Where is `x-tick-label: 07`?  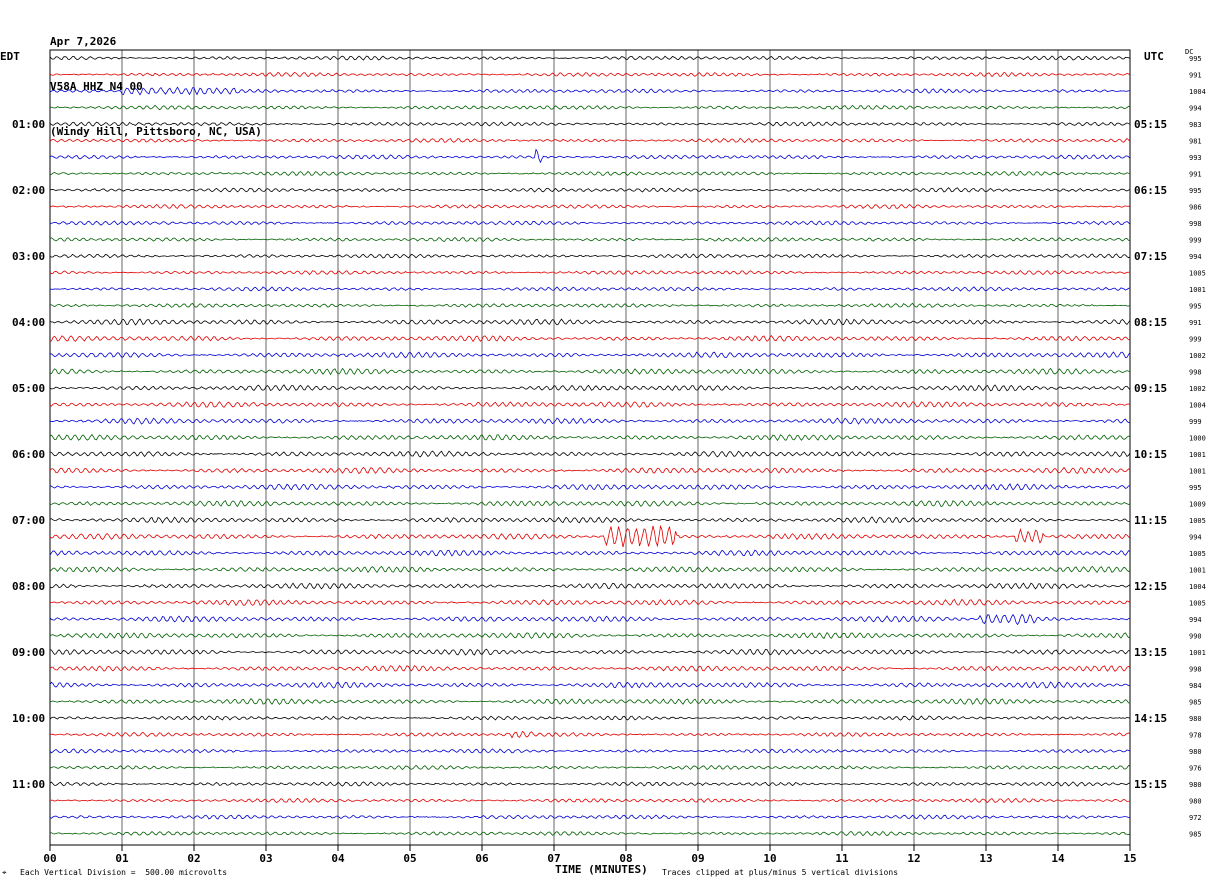
x-tick-label: 07 is located at coordinates (553, 858).